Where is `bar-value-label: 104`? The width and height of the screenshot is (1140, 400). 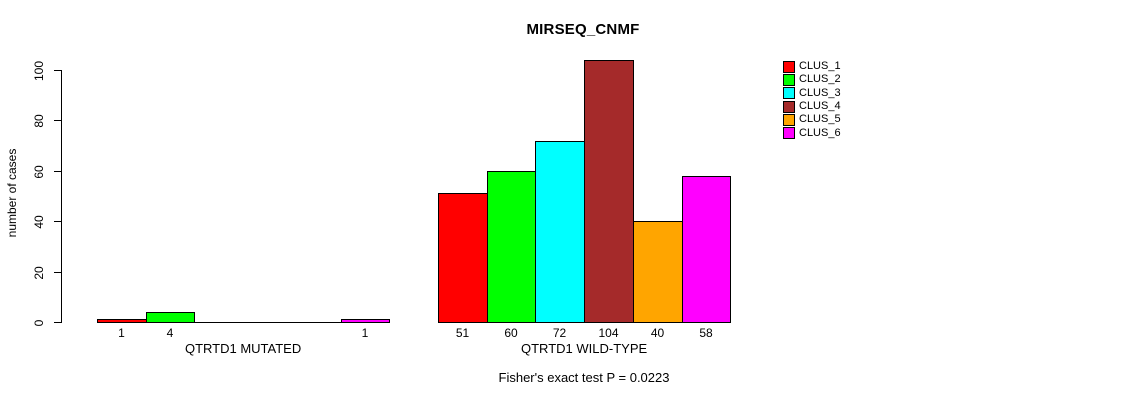
bar-value-label: 104 is located at coordinates (608, 333).